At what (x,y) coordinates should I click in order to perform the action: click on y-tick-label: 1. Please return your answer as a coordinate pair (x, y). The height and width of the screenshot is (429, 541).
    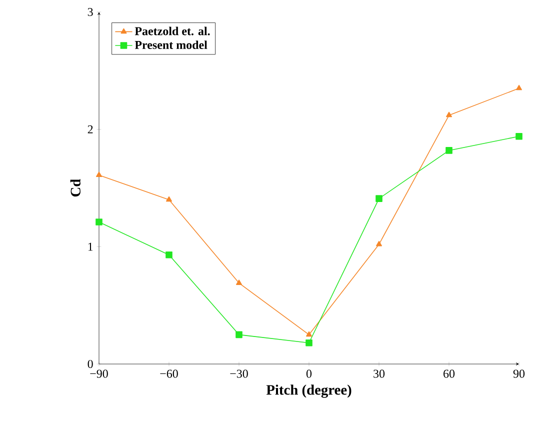
    Looking at the image, I should click on (90, 246).